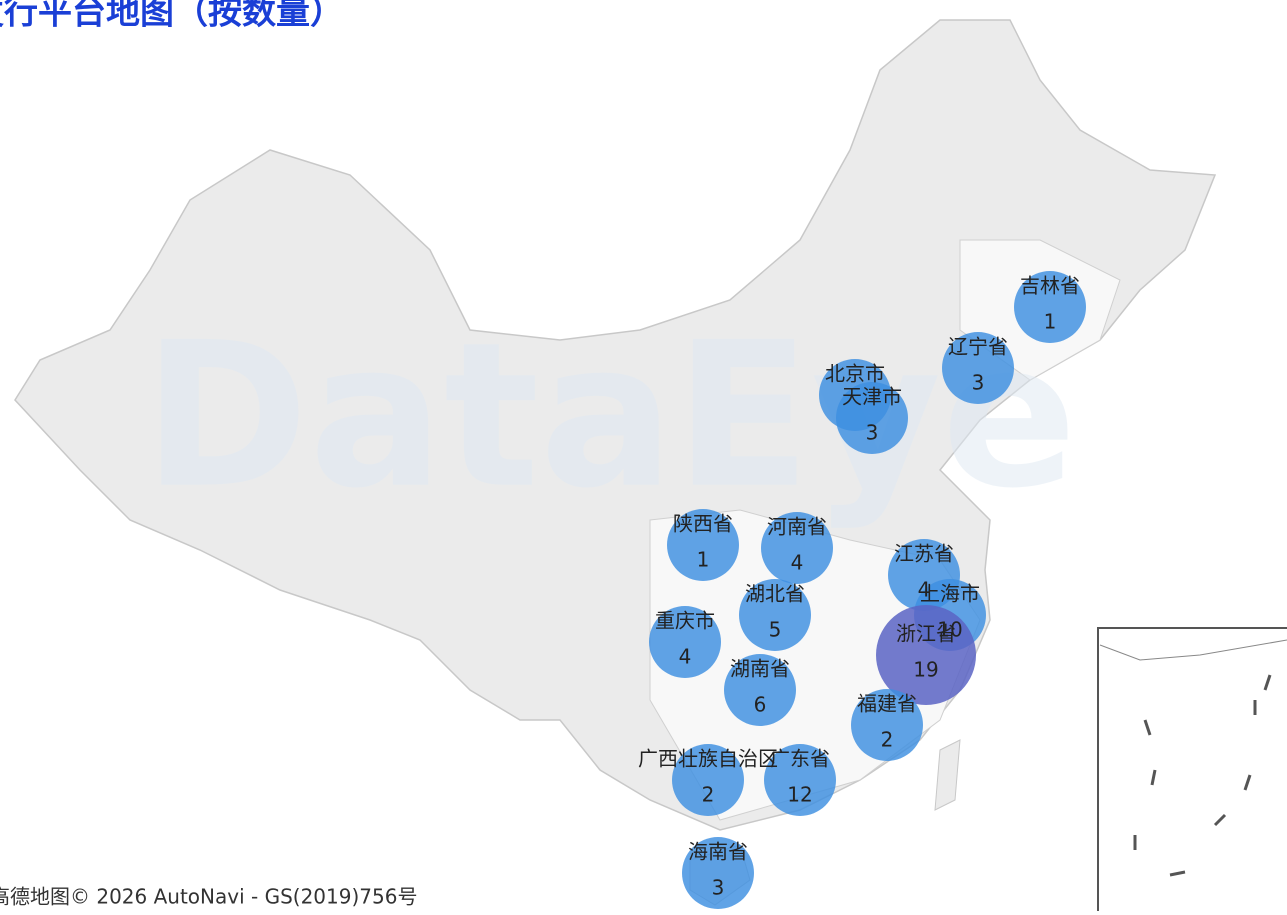 The height and width of the screenshot is (915, 1287). What do you see at coordinates (924, 554) in the screenshot?
I see `region-name: 江苏省` at bounding box center [924, 554].